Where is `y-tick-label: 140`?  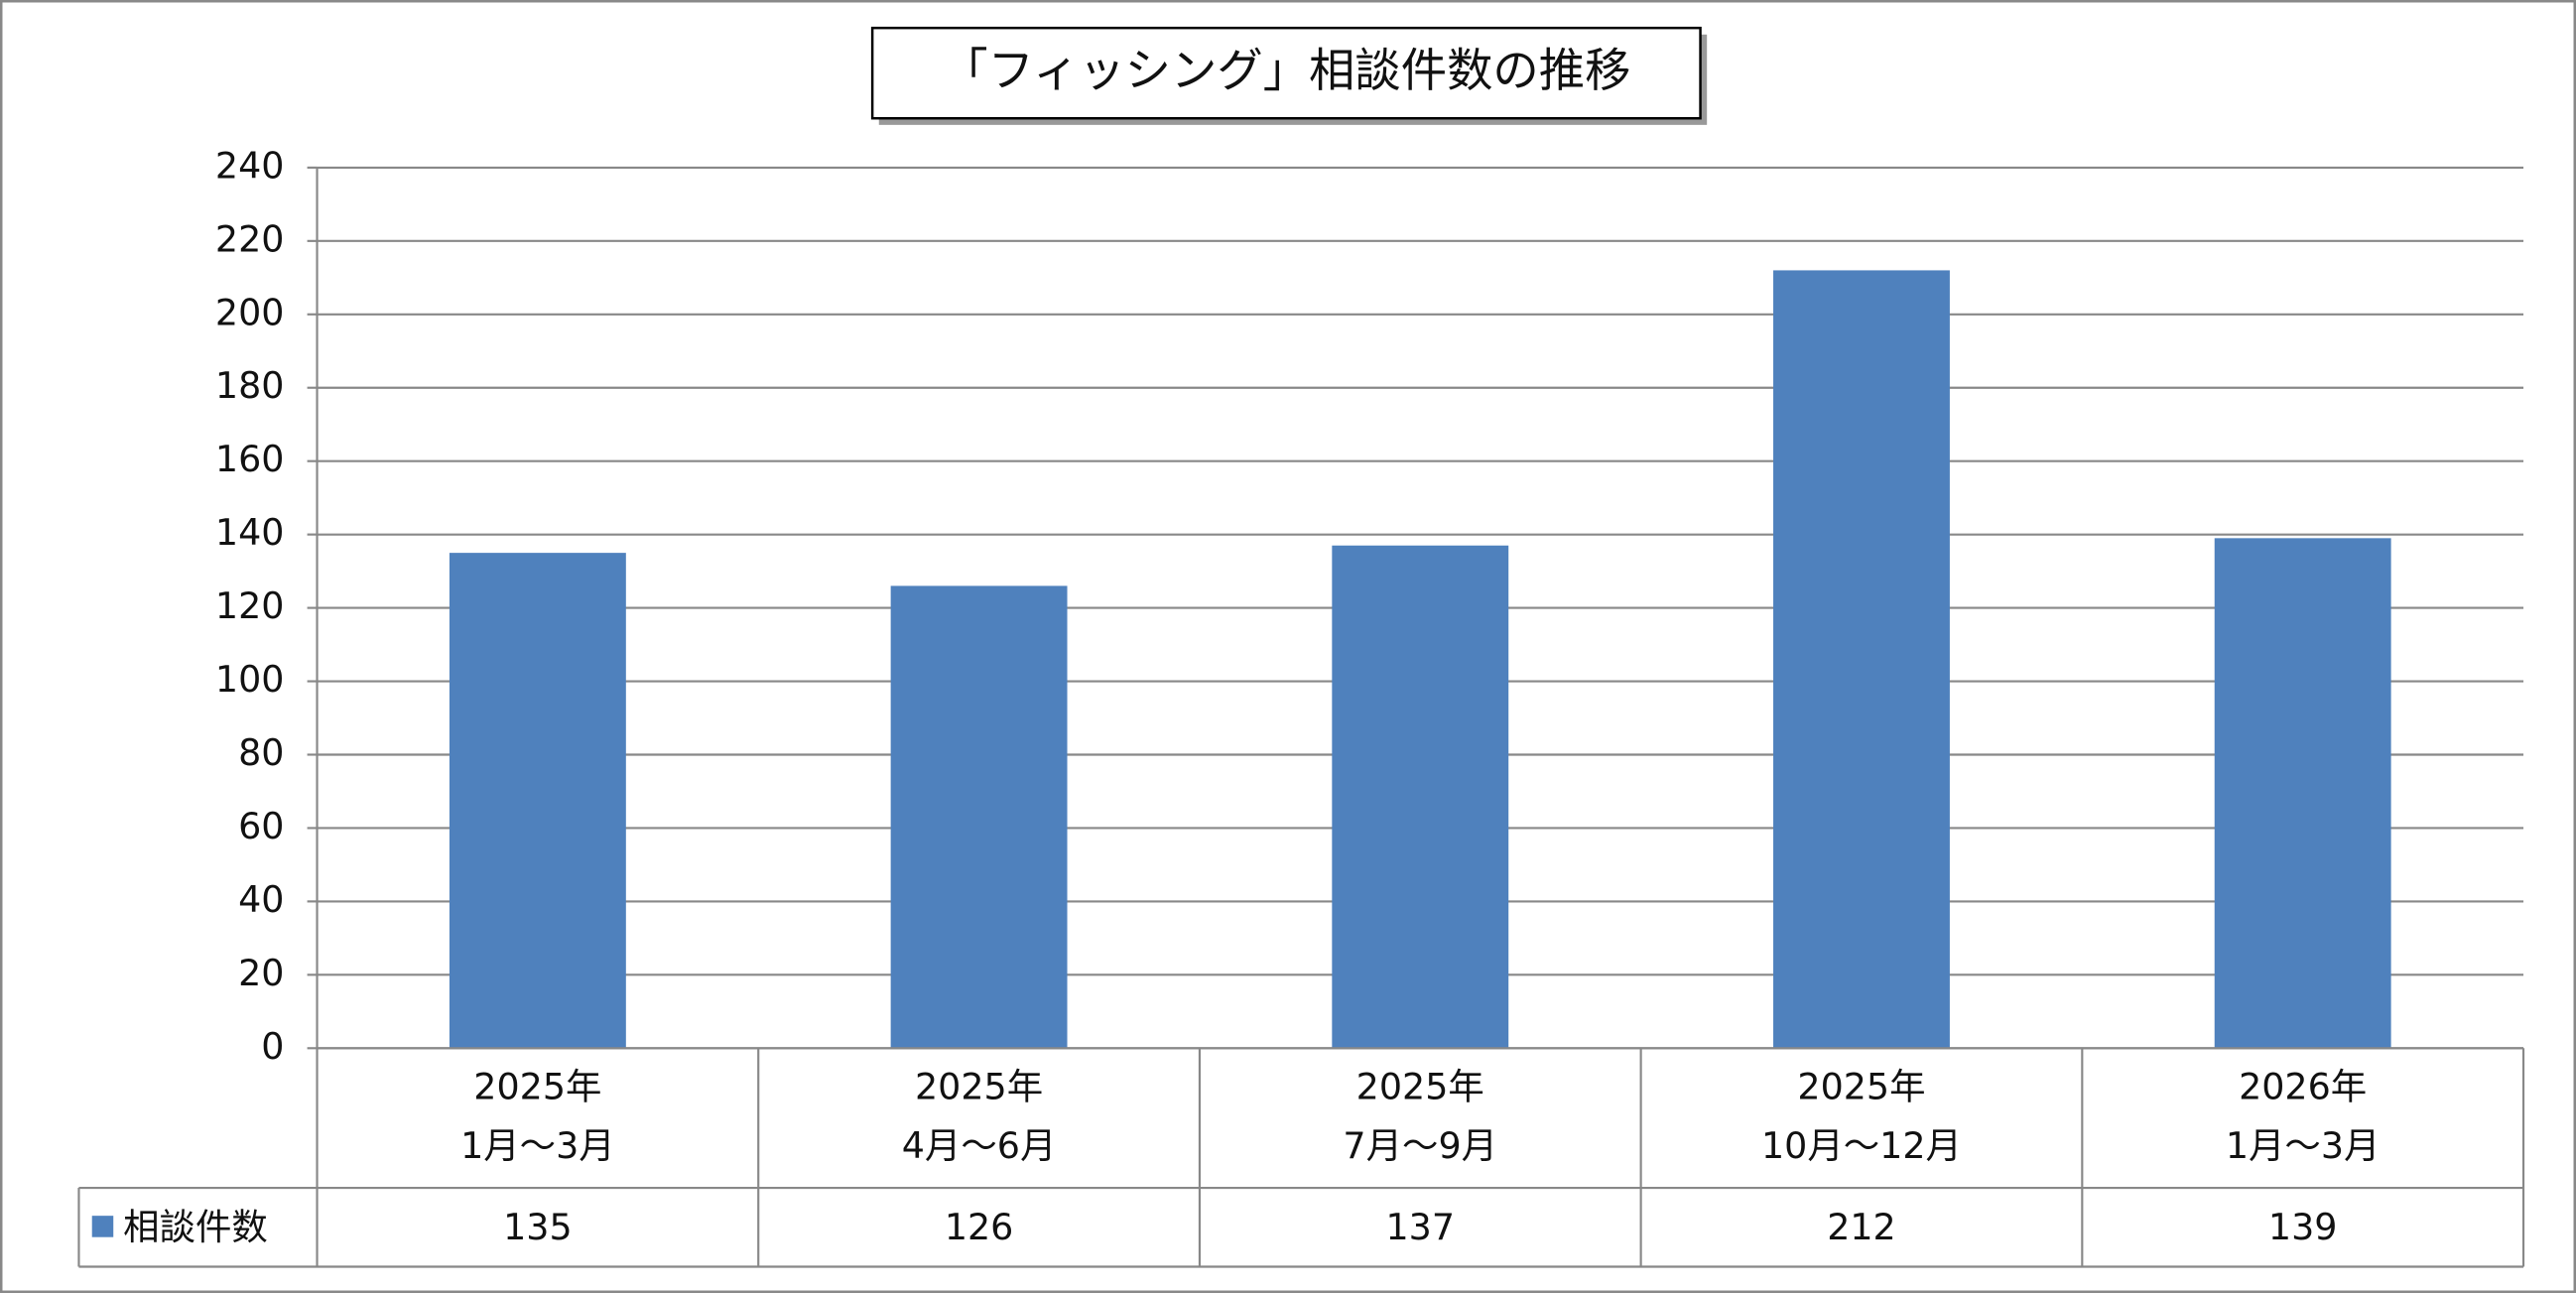
y-tick-label: 140 is located at coordinates (250, 532).